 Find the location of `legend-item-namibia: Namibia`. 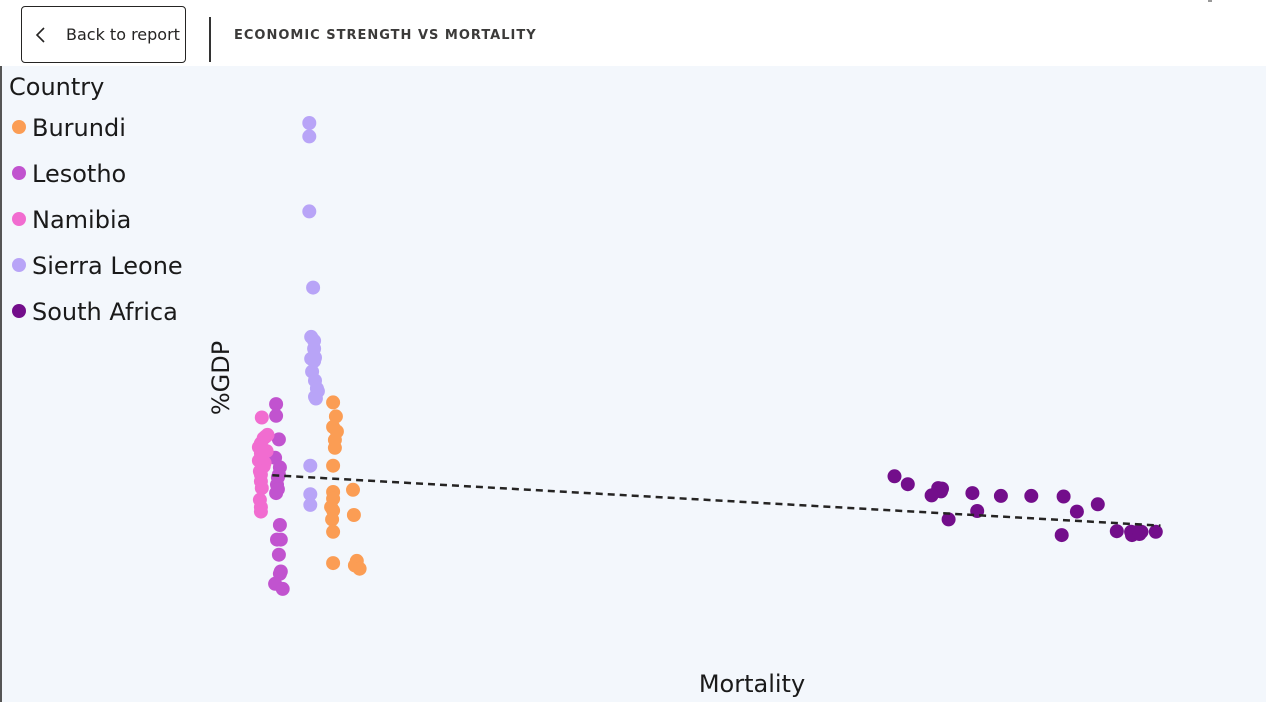

legend-item-namibia: Namibia is located at coordinates (71, 220).